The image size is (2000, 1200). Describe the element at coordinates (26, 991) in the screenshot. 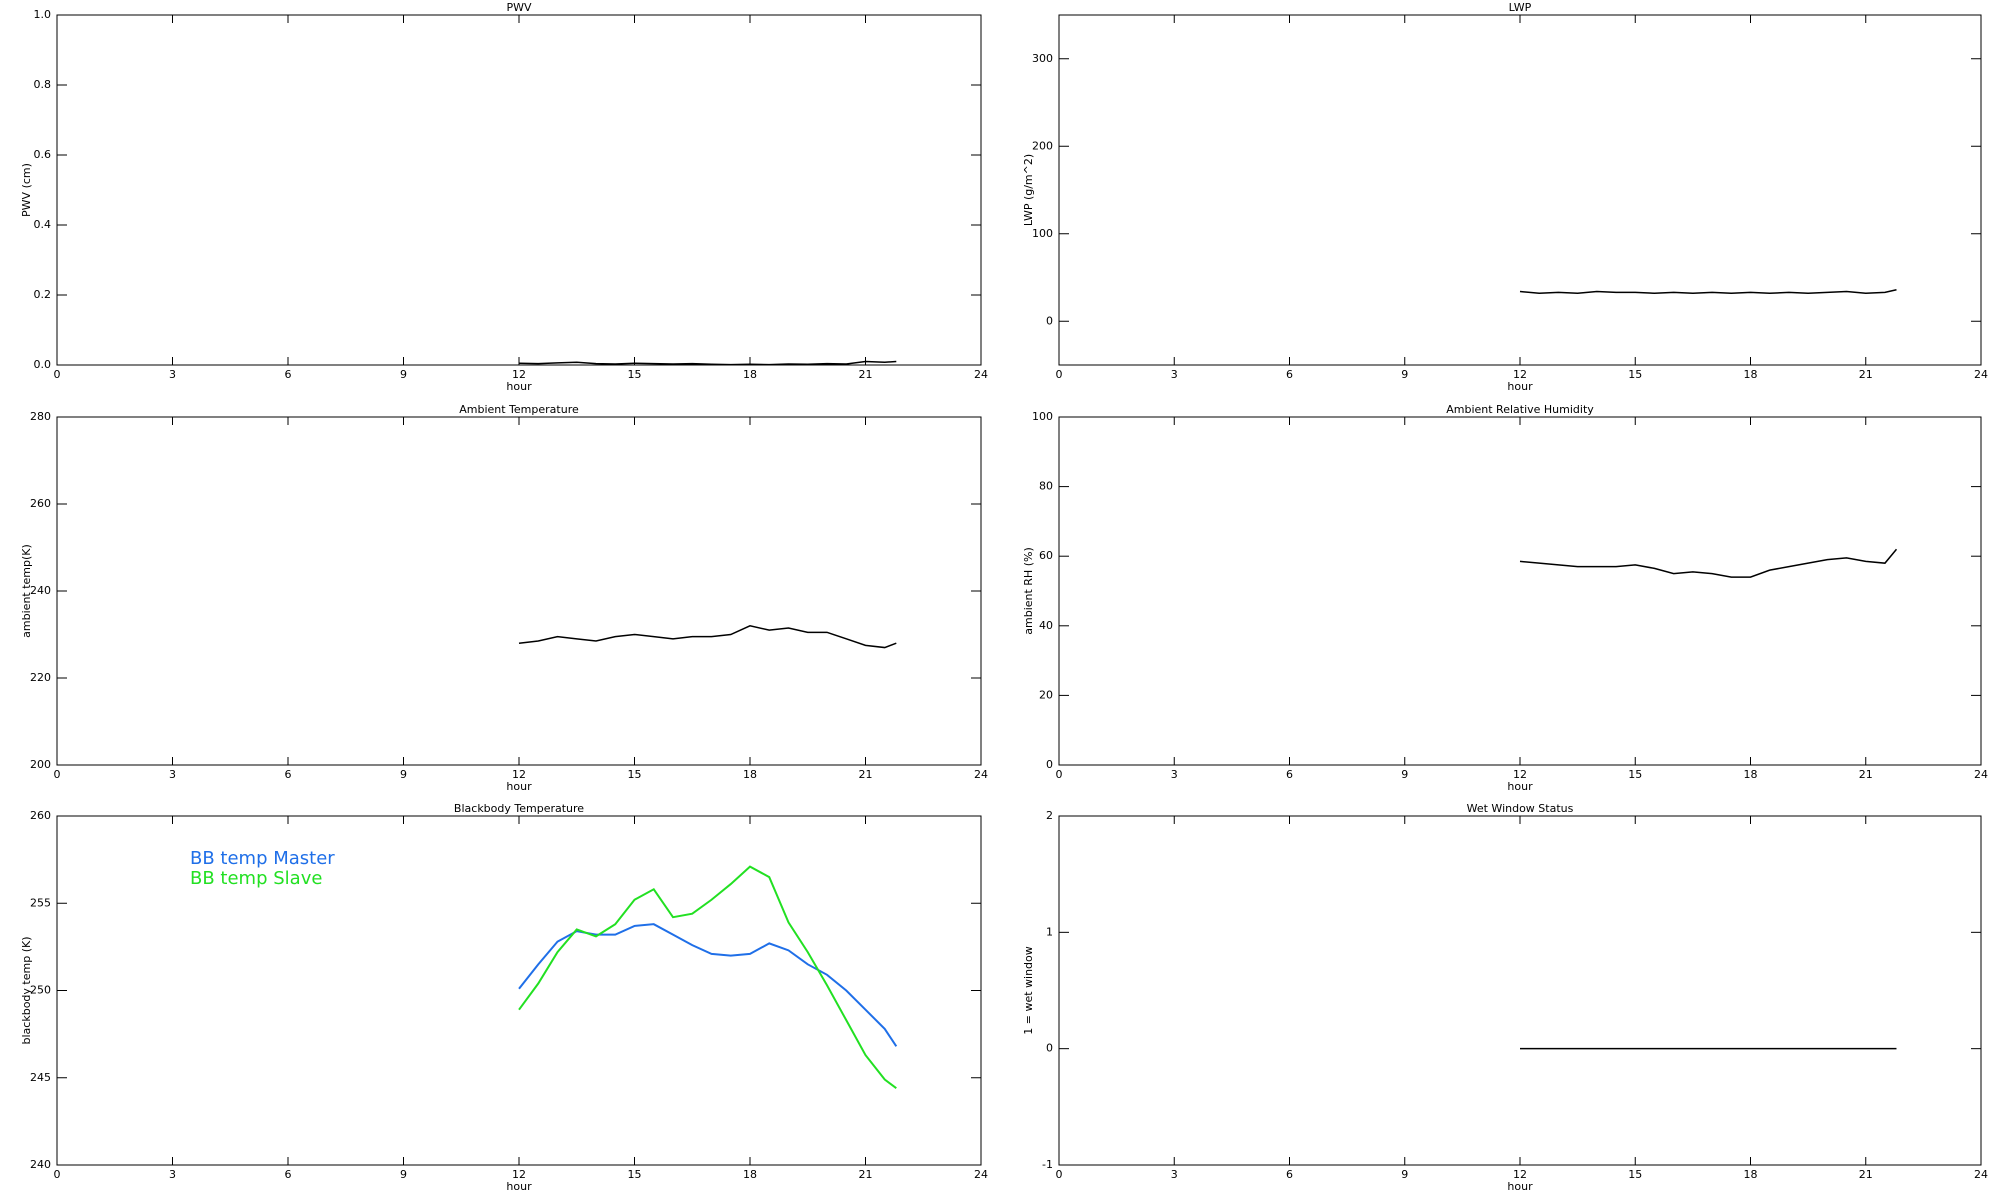

I see `y-axis-label: blackbody temp (K)` at that location.